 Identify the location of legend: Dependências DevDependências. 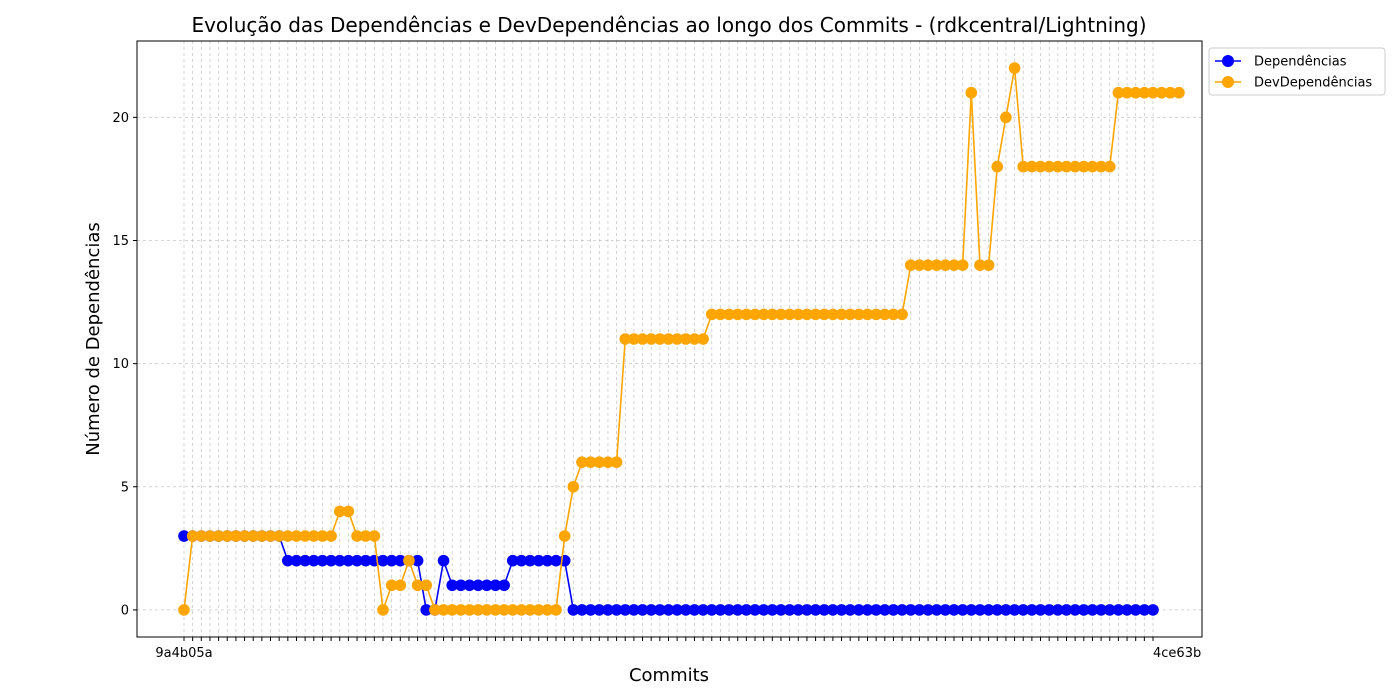
(1297, 71).